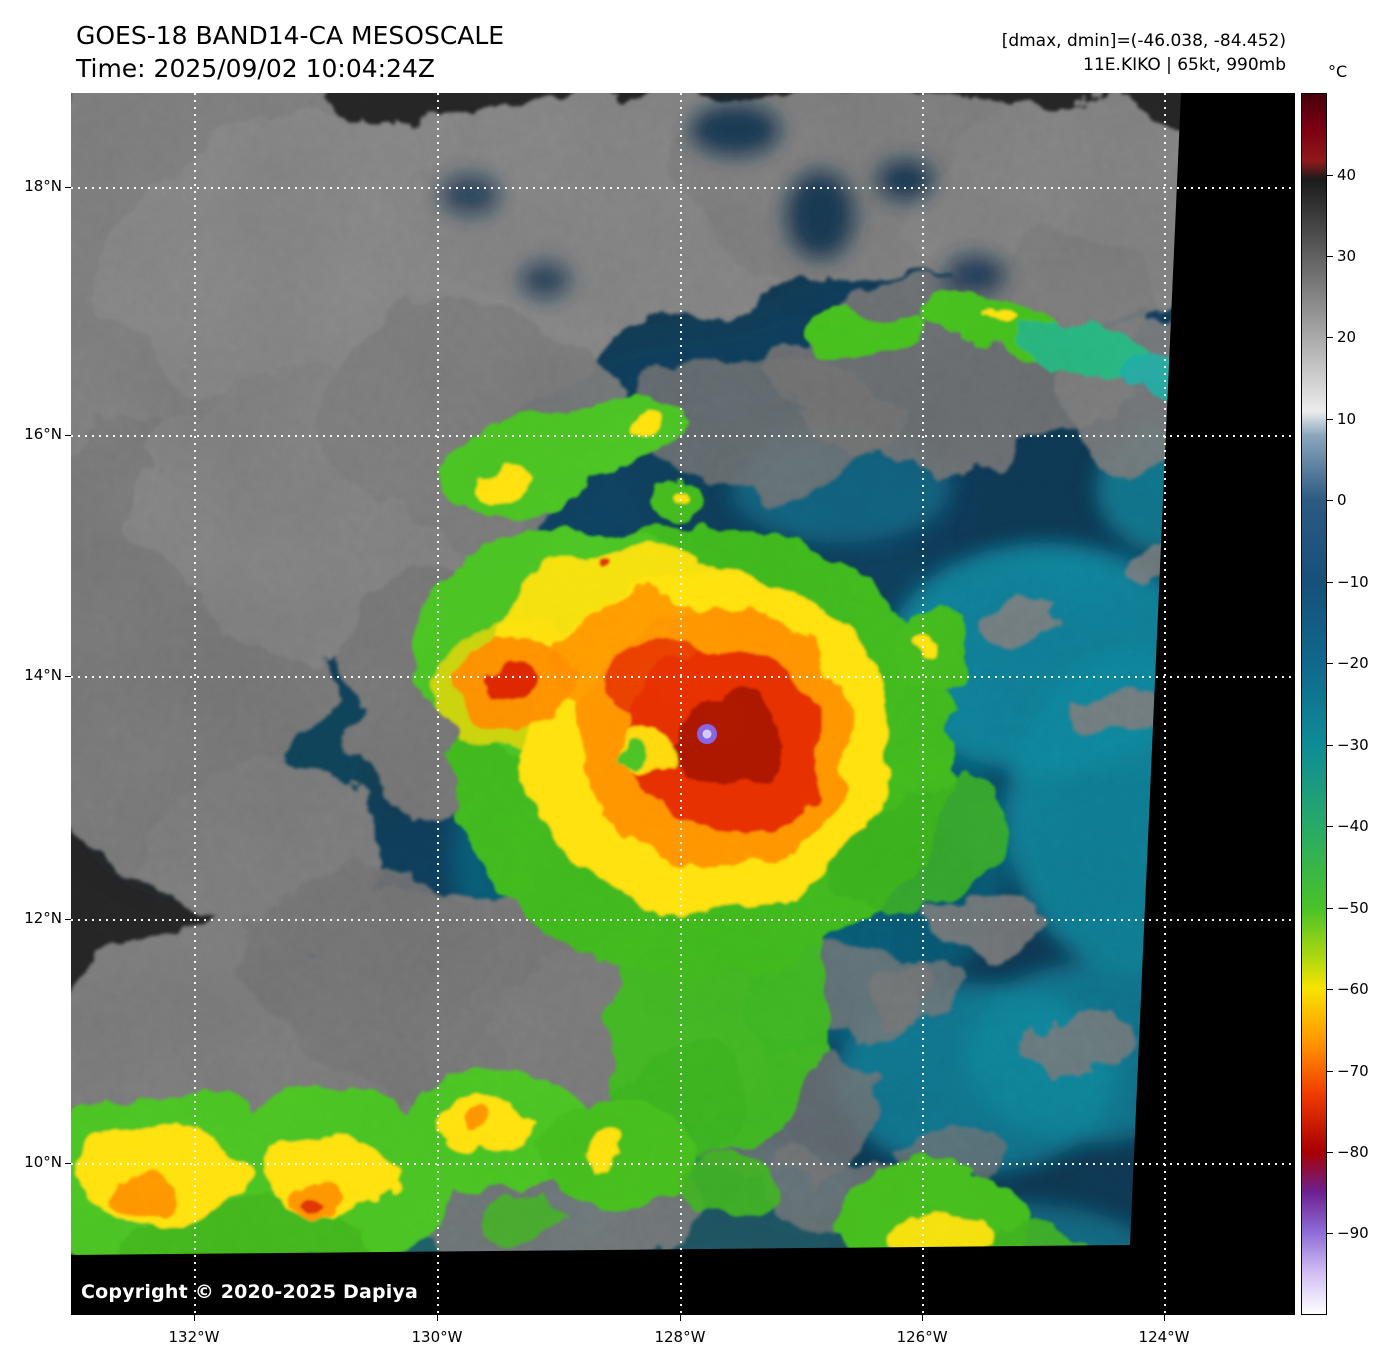  Describe the element at coordinates (683, 187) in the screenshot. I see `gridline-lat-18n` at that location.